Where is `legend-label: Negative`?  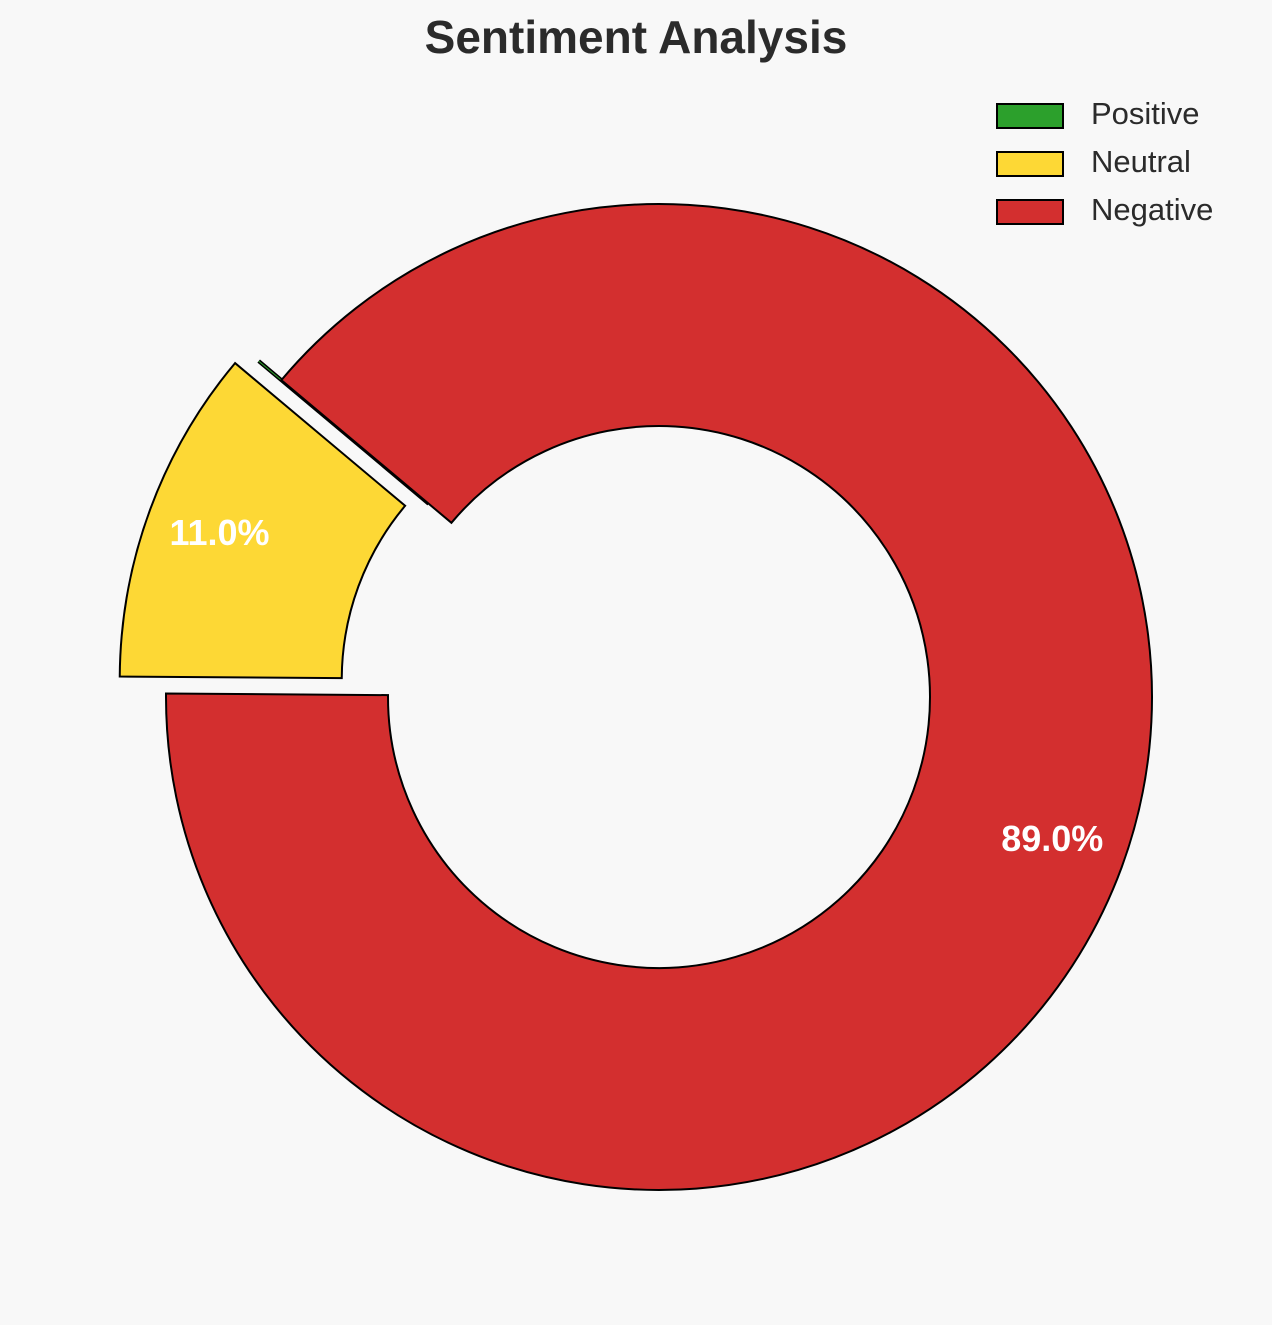
legend-label: Negative is located at coordinates (1152, 209).